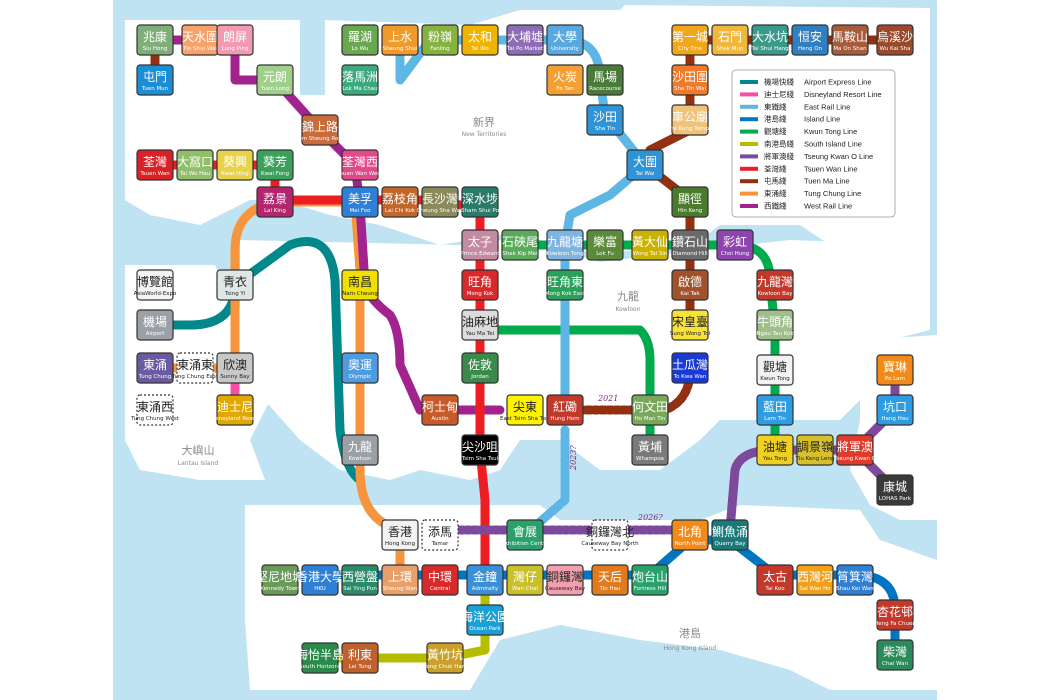  Describe the element at coordinates (645, 165) in the screenshot. I see `station-tai-wai: 大圍 Tai Wai` at that location.